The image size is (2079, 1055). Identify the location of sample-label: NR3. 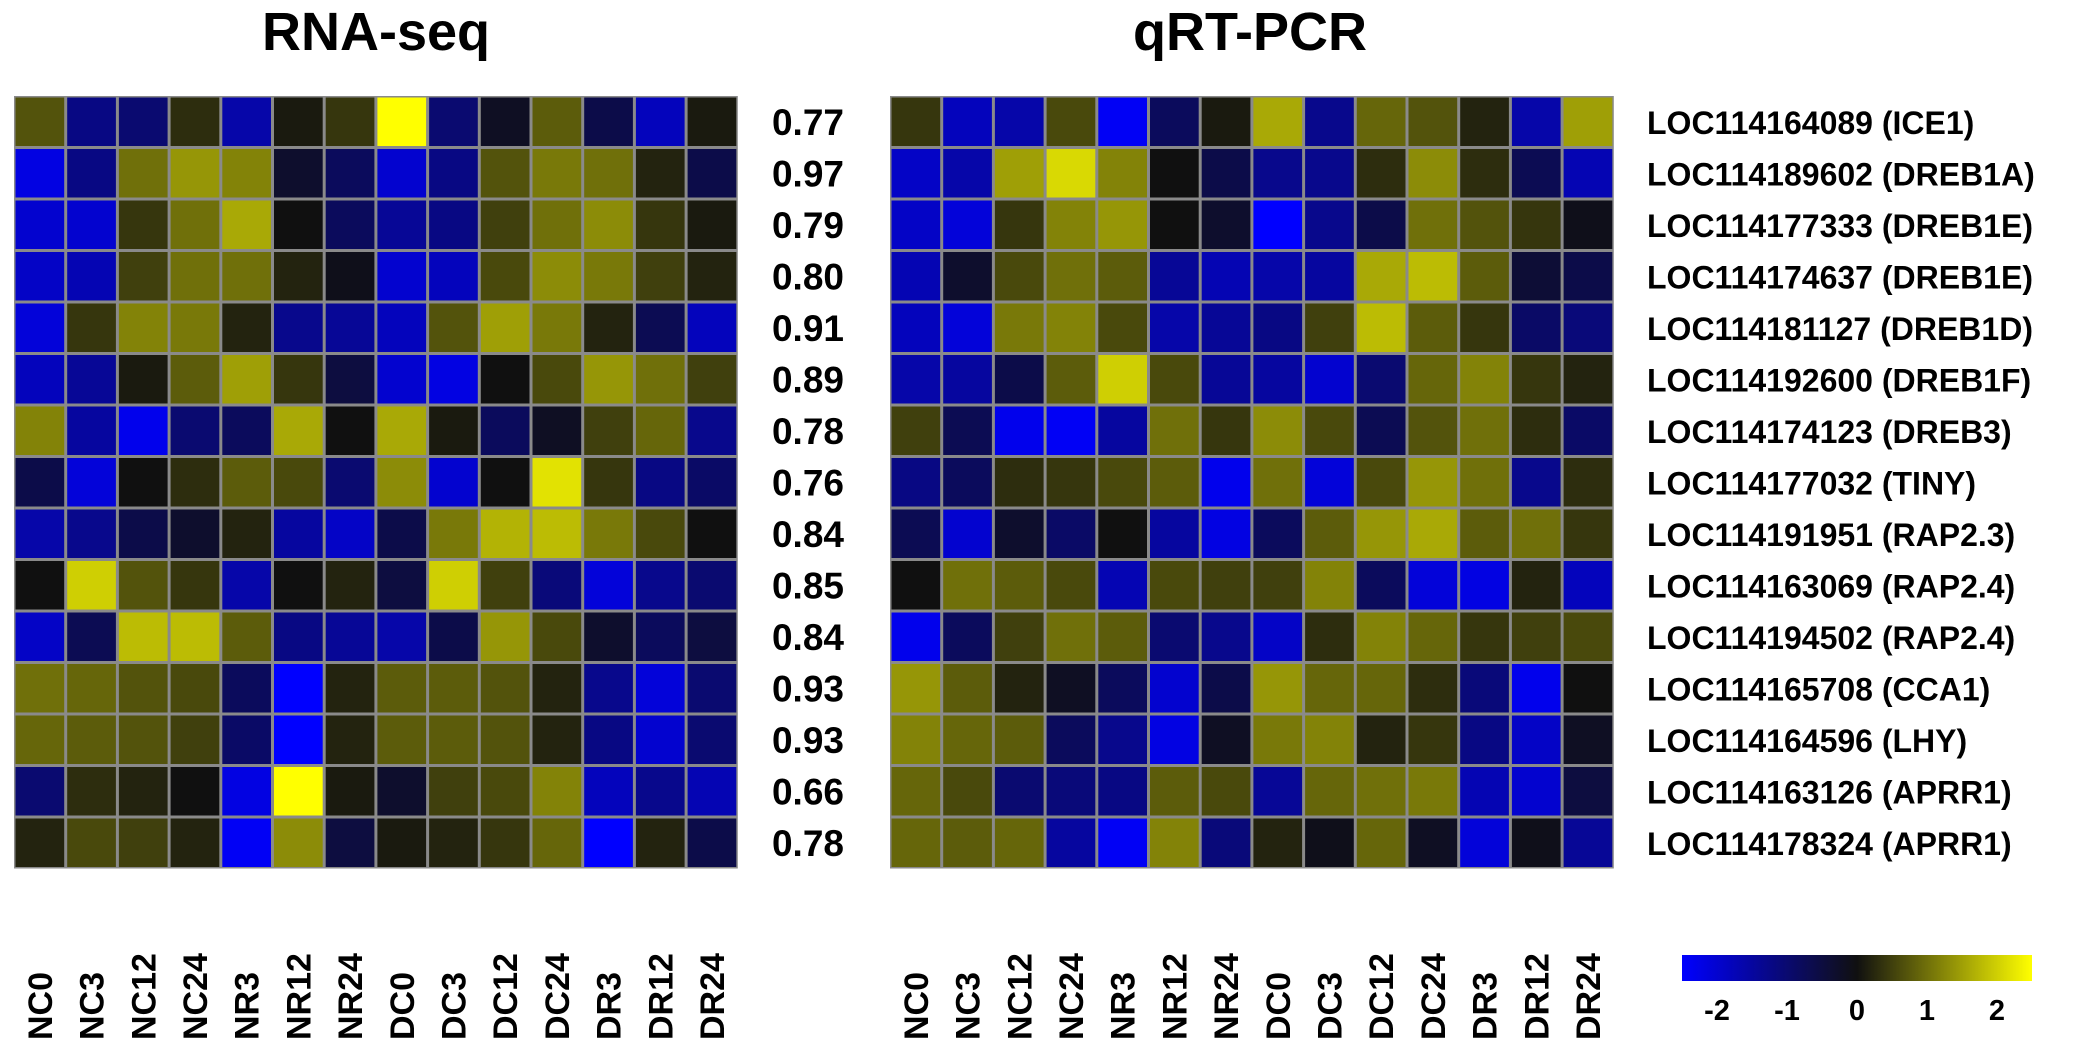
(248, 1006).